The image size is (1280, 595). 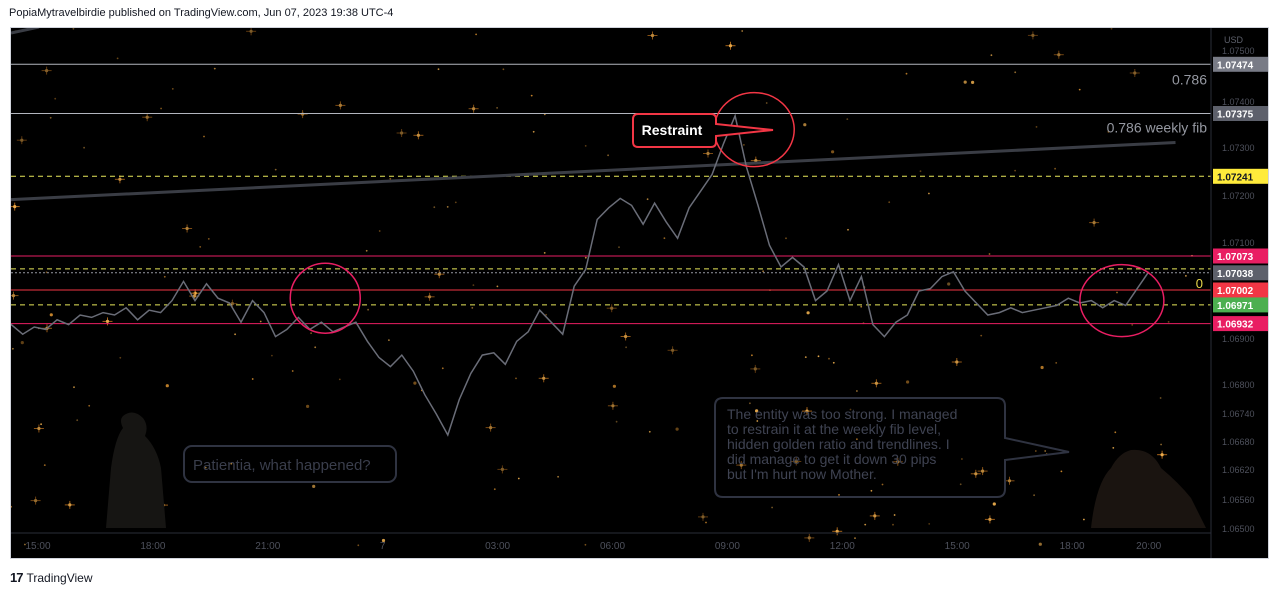 I want to click on fib-zero-label: 0, so click(x=1199, y=283).